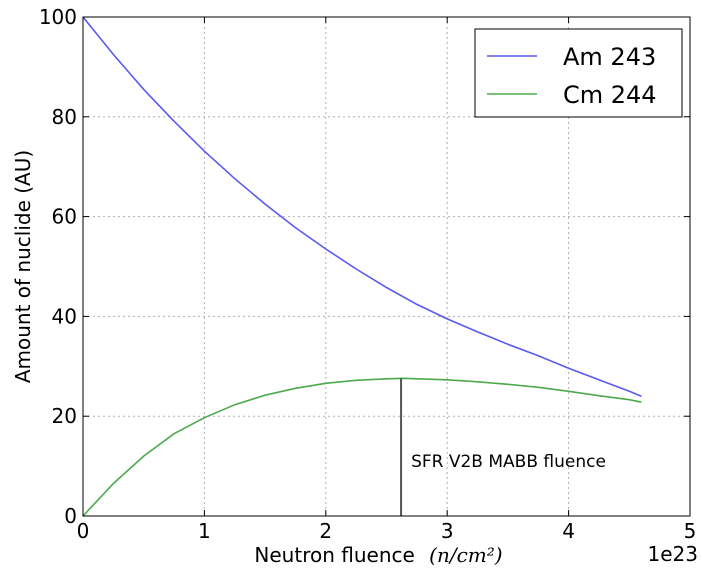 Image resolution: width=702 pixels, height=572 pixels. Describe the element at coordinates (610, 95) in the screenshot. I see `legend-entry: Cm 244` at that location.